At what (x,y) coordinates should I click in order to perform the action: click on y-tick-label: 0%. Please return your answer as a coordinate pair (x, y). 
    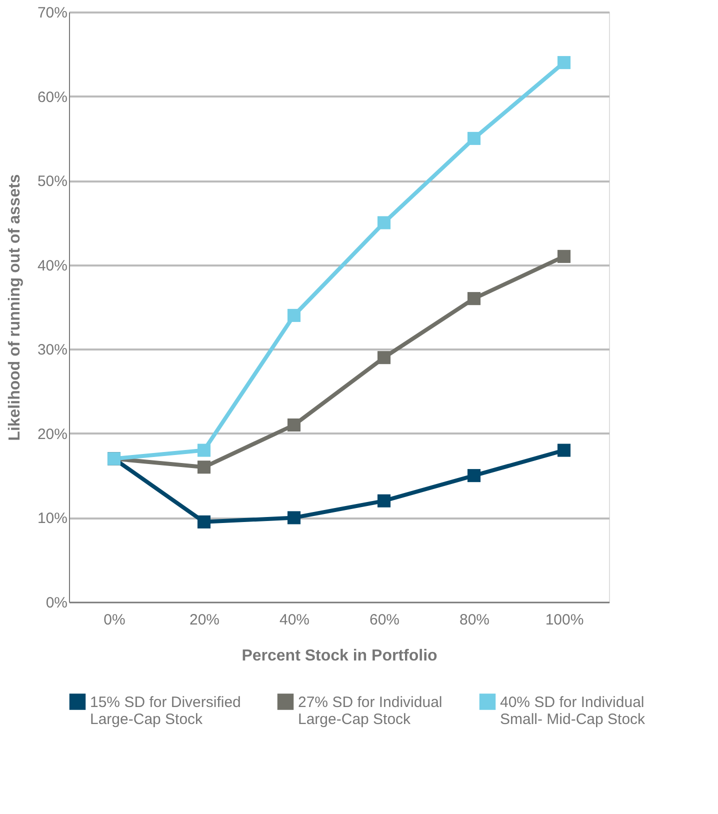
    Looking at the image, I should click on (57, 603).